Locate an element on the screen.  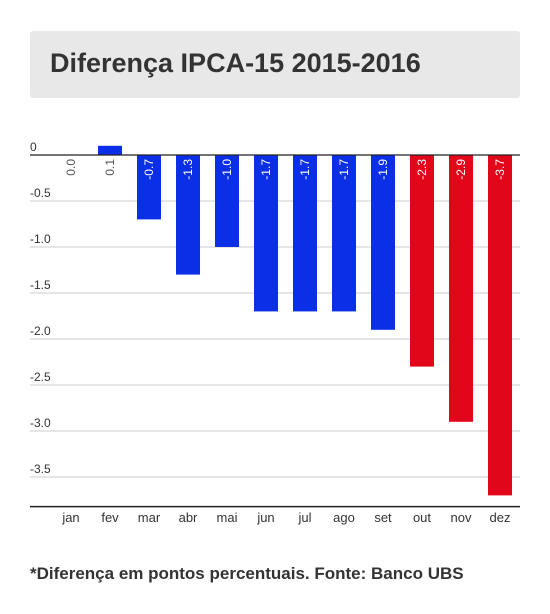
data-label: -3.7 is located at coordinates (500, 169).